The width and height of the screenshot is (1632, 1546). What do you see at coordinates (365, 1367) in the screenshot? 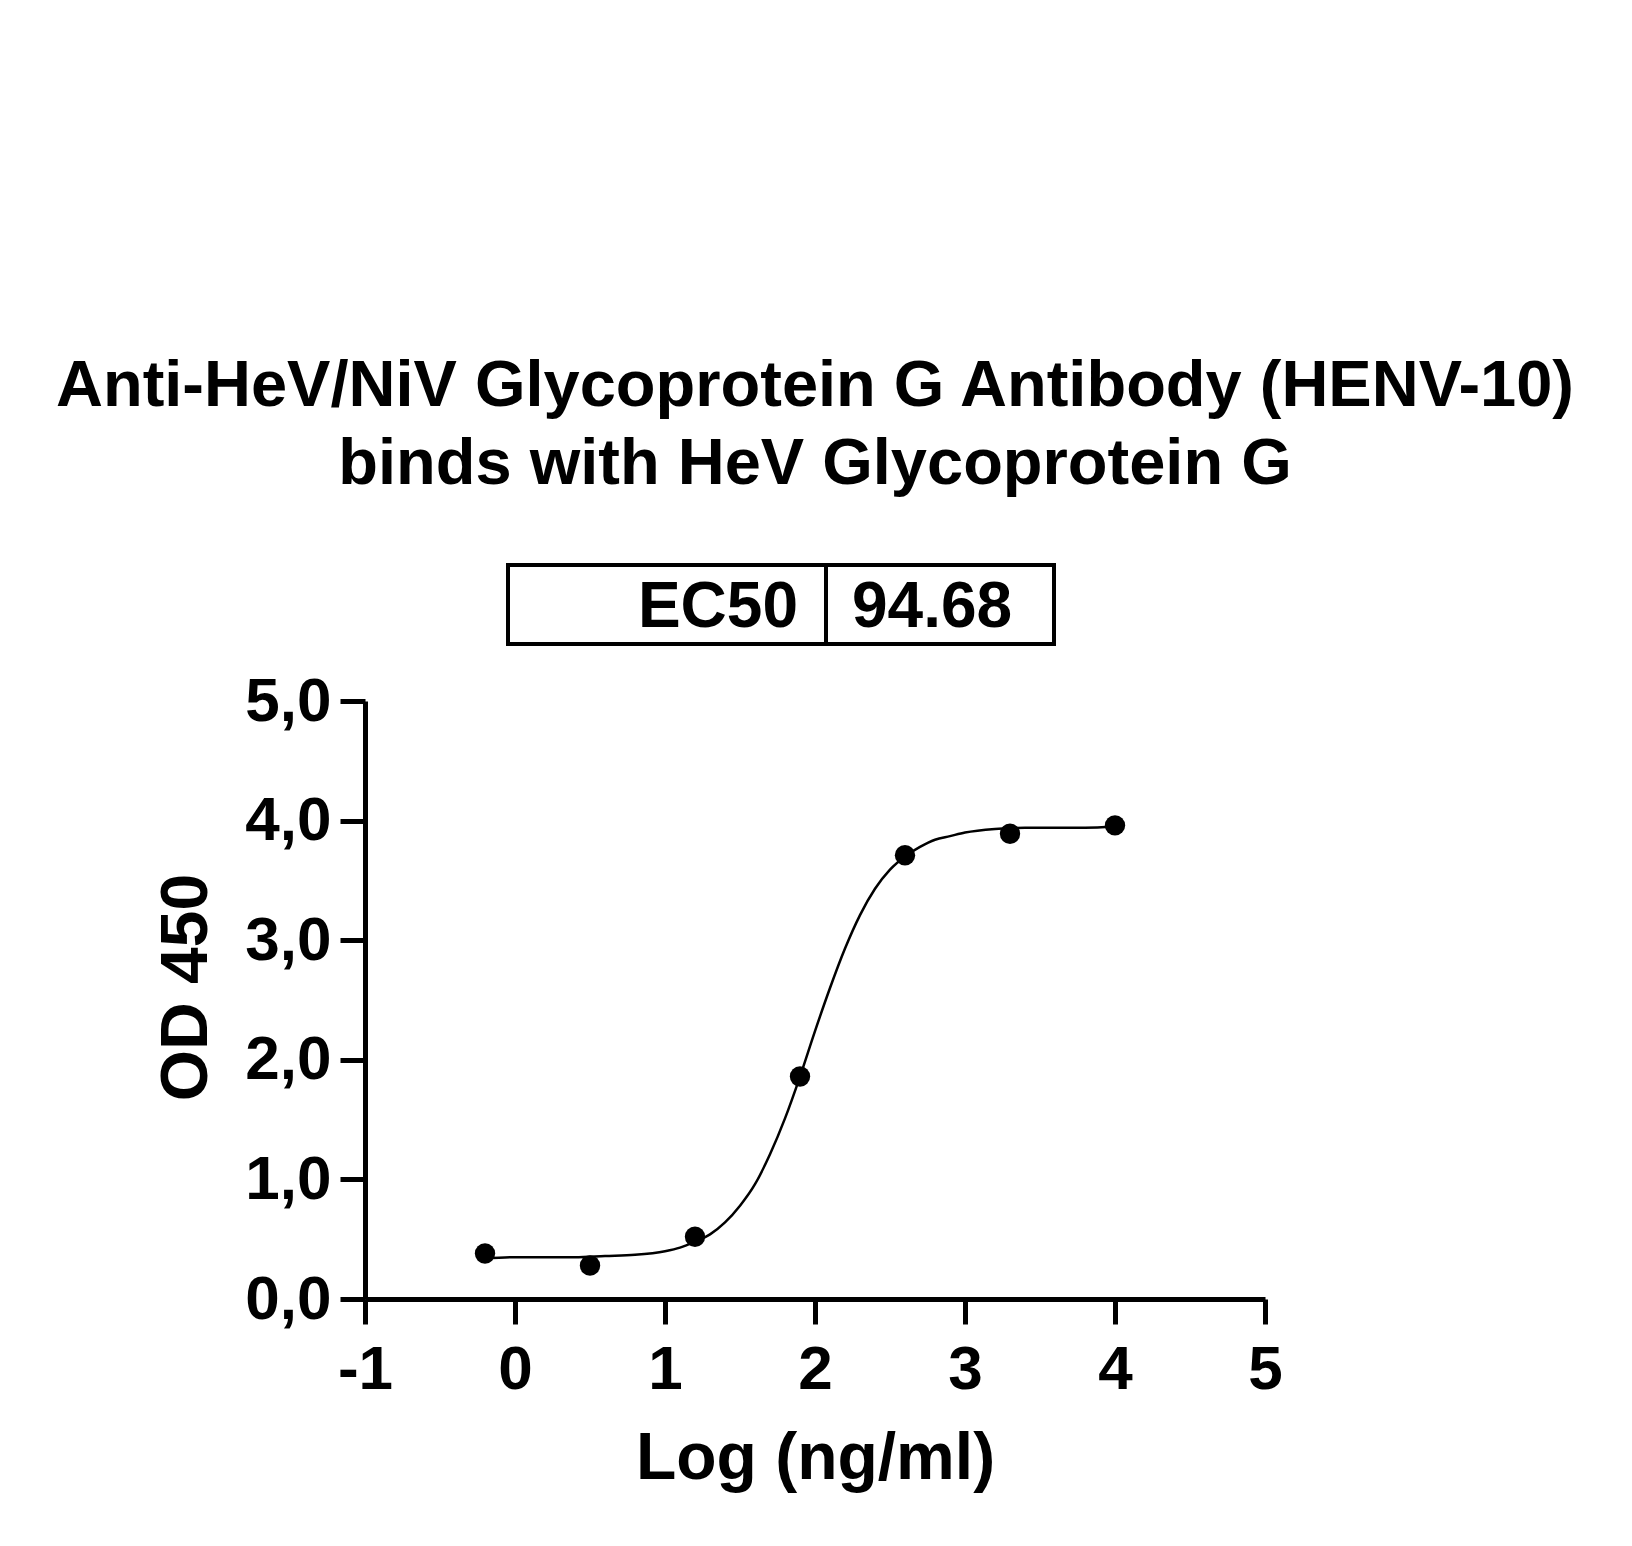
I see `x-tick-label: -1` at bounding box center [365, 1367].